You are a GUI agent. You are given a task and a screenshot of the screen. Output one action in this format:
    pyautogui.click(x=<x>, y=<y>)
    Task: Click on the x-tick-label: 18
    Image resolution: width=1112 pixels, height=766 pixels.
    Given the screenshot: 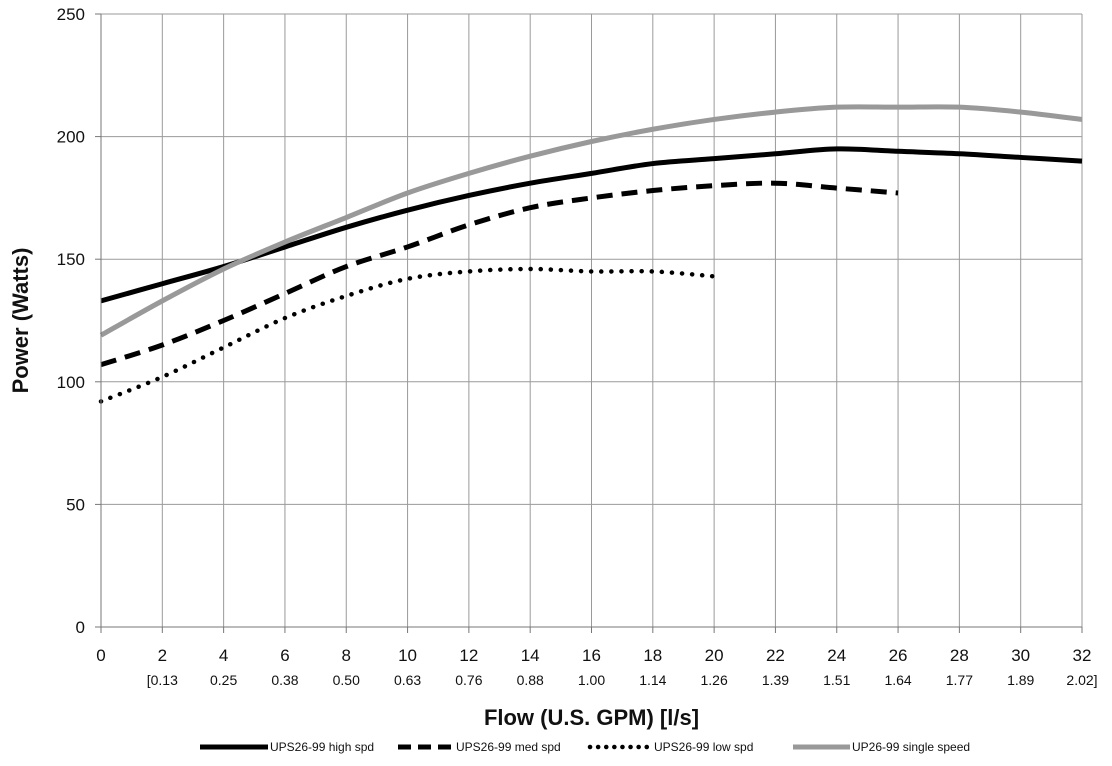 What is the action you would take?
    pyautogui.click(x=652, y=655)
    